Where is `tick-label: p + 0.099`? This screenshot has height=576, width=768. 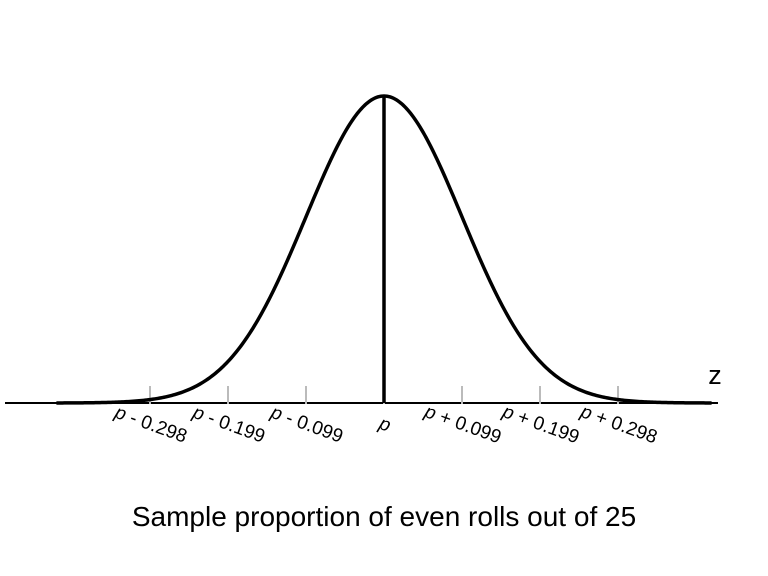 tick-label: p + 0.099 is located at coordinates (462, 424).